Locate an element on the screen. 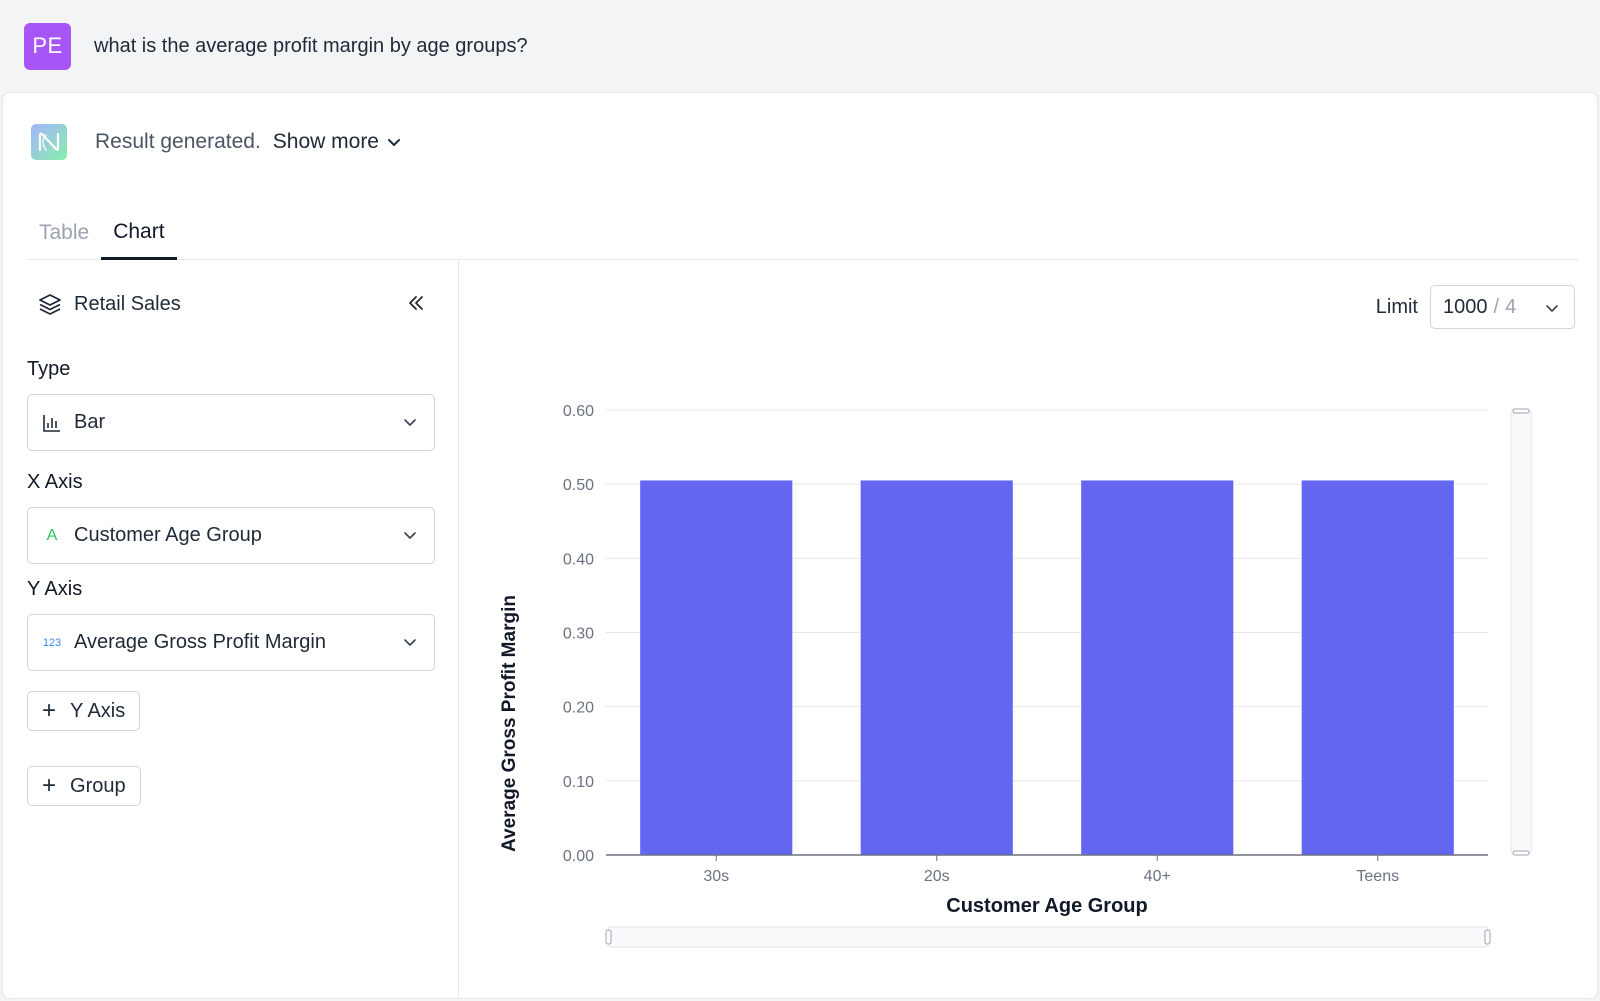 The width and height of the screenshot is (1600, 1001). x-tick-label: 30s is located at coordinates (716, 876).